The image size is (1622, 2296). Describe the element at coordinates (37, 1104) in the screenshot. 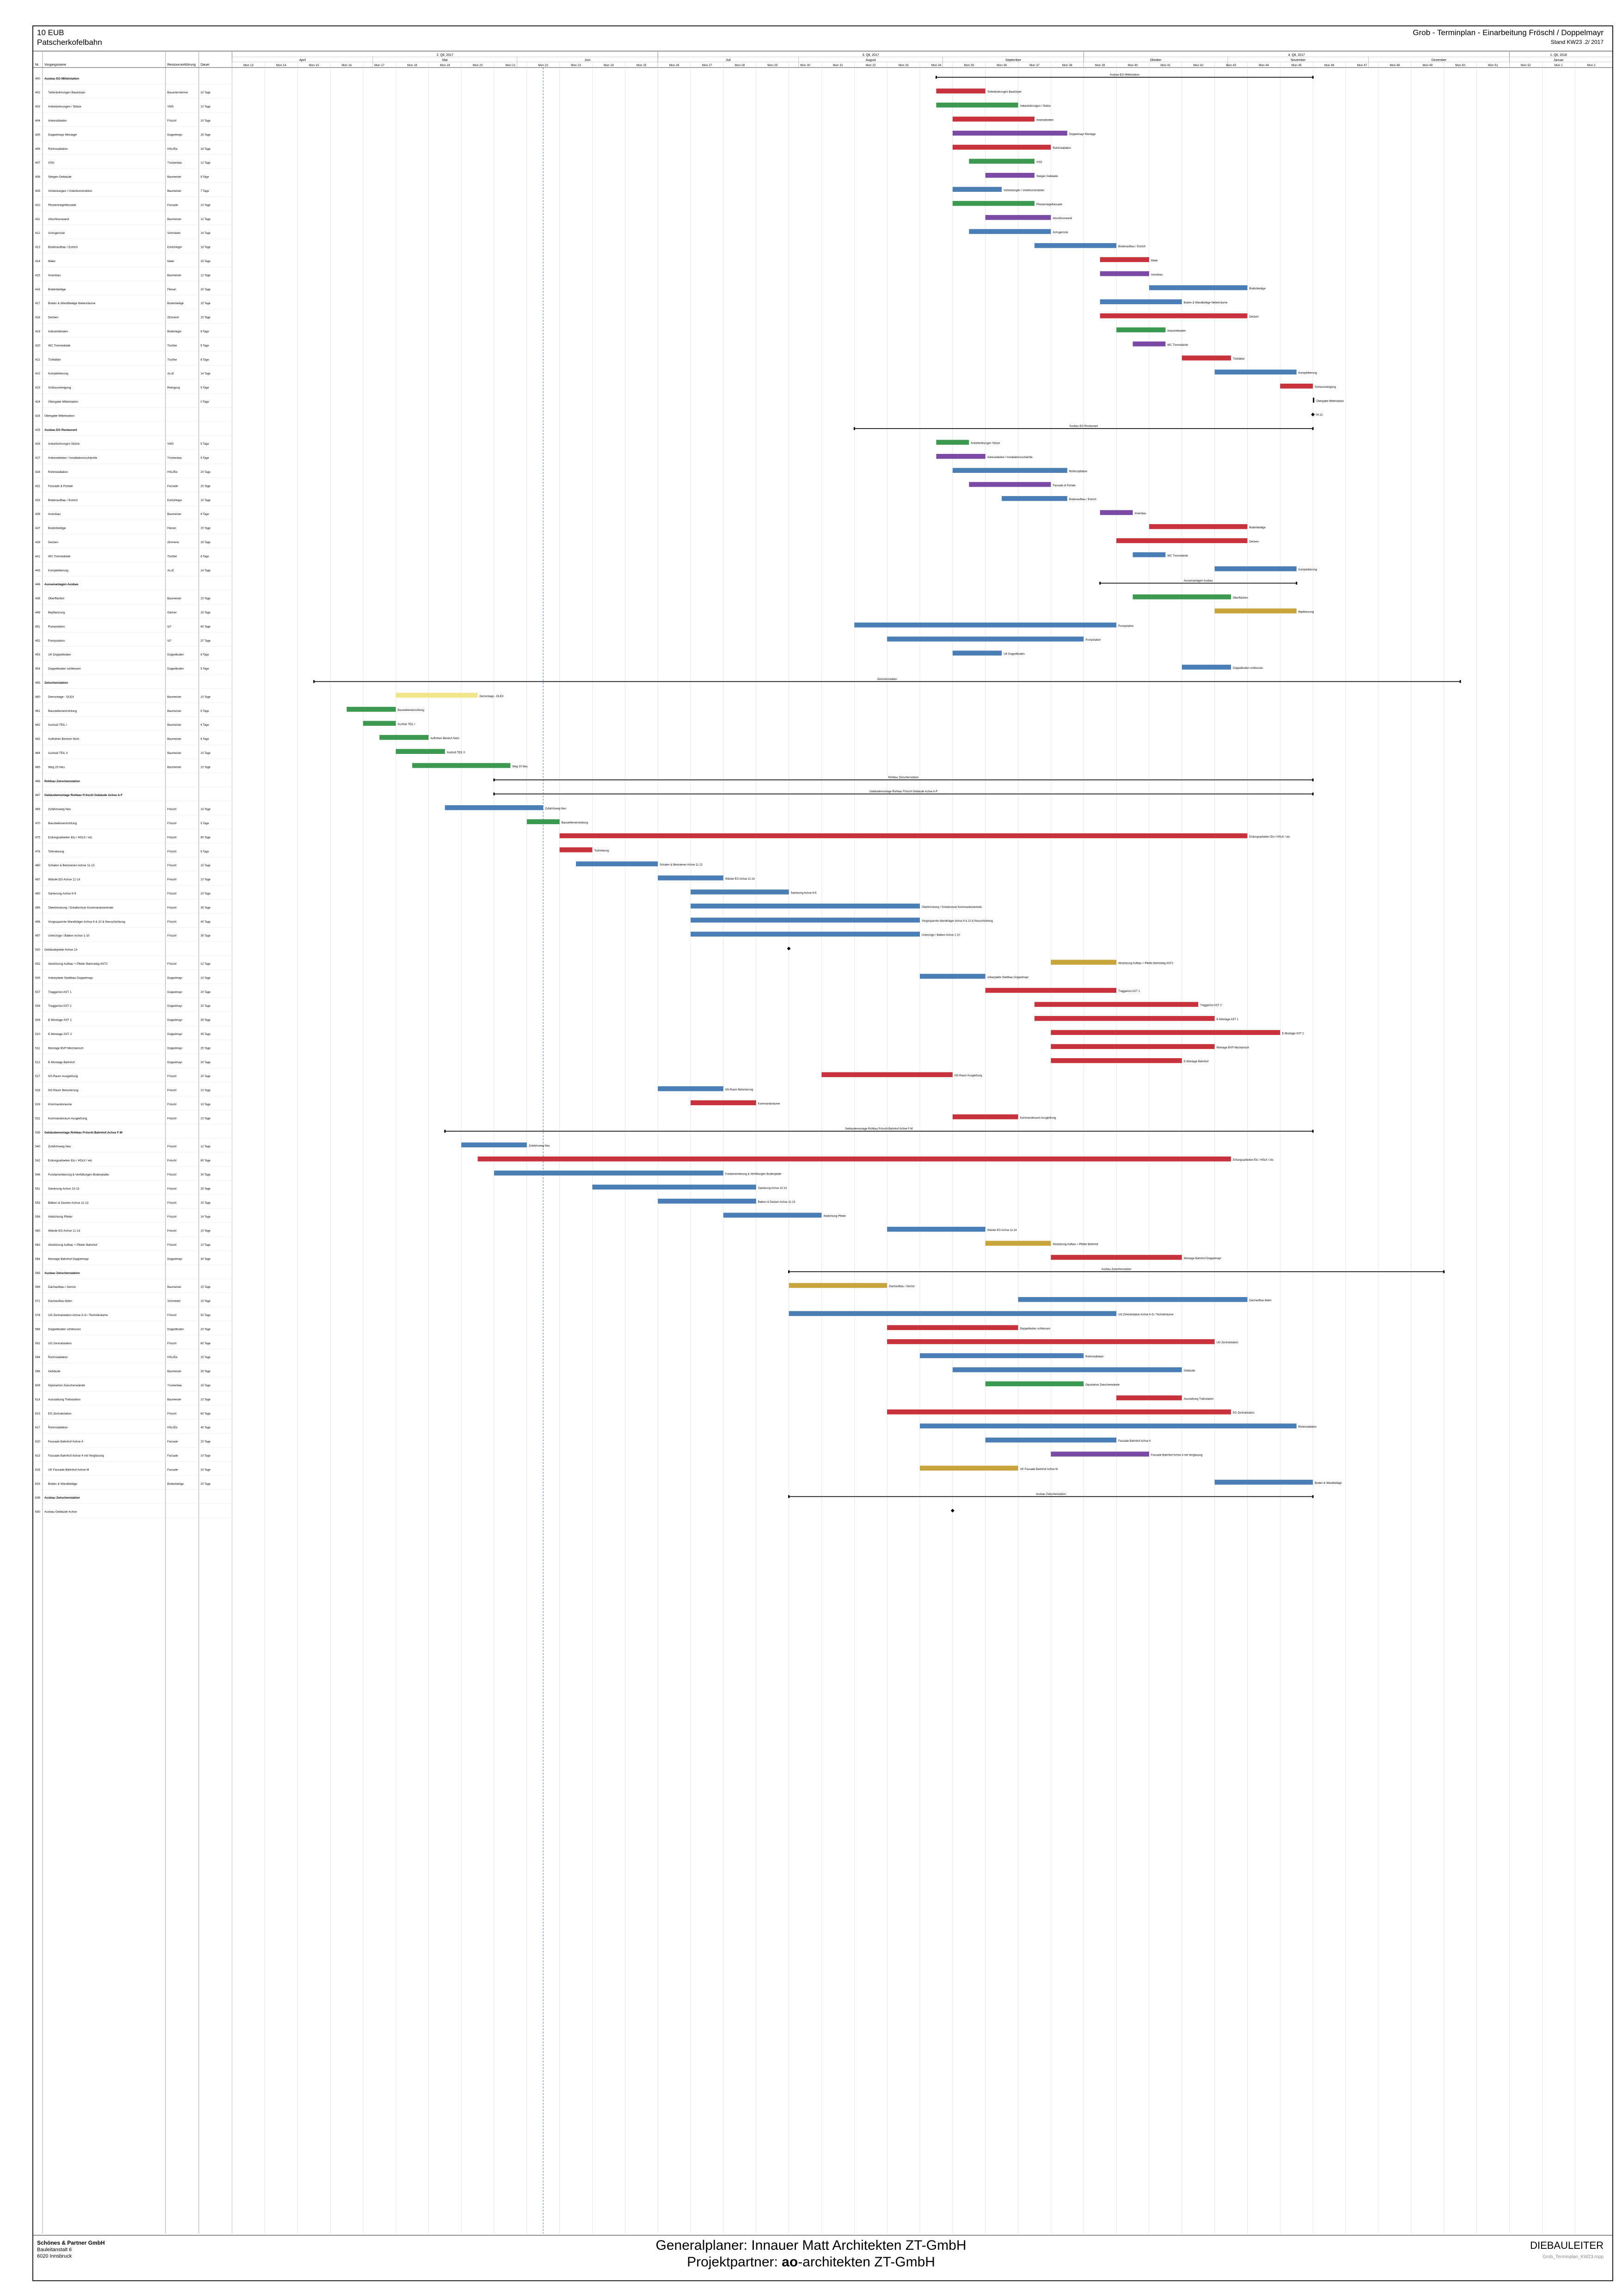

I see `task-nr: 529` at that location.